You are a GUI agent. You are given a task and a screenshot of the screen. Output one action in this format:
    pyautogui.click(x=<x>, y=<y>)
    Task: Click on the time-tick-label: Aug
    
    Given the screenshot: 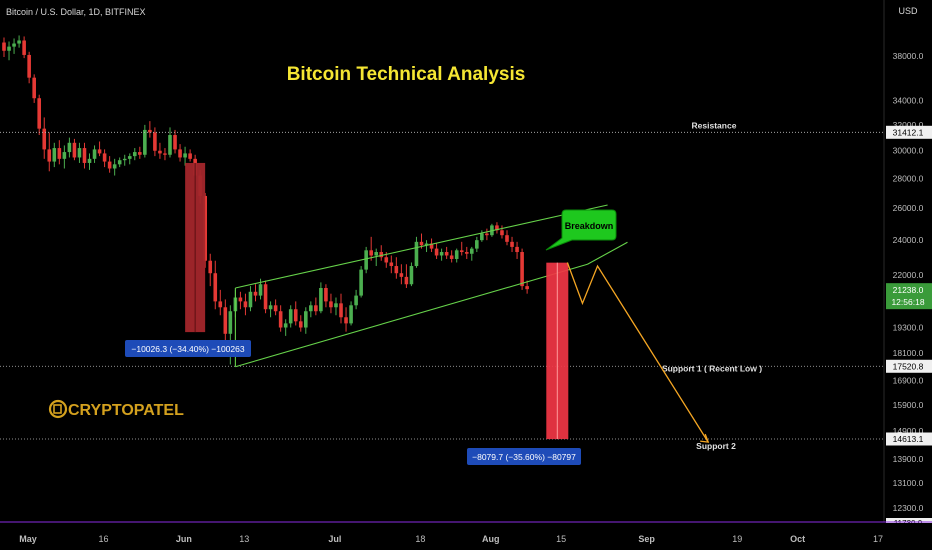 What is the action you would take?
    pyautogui.click(x=491, y=539)
    